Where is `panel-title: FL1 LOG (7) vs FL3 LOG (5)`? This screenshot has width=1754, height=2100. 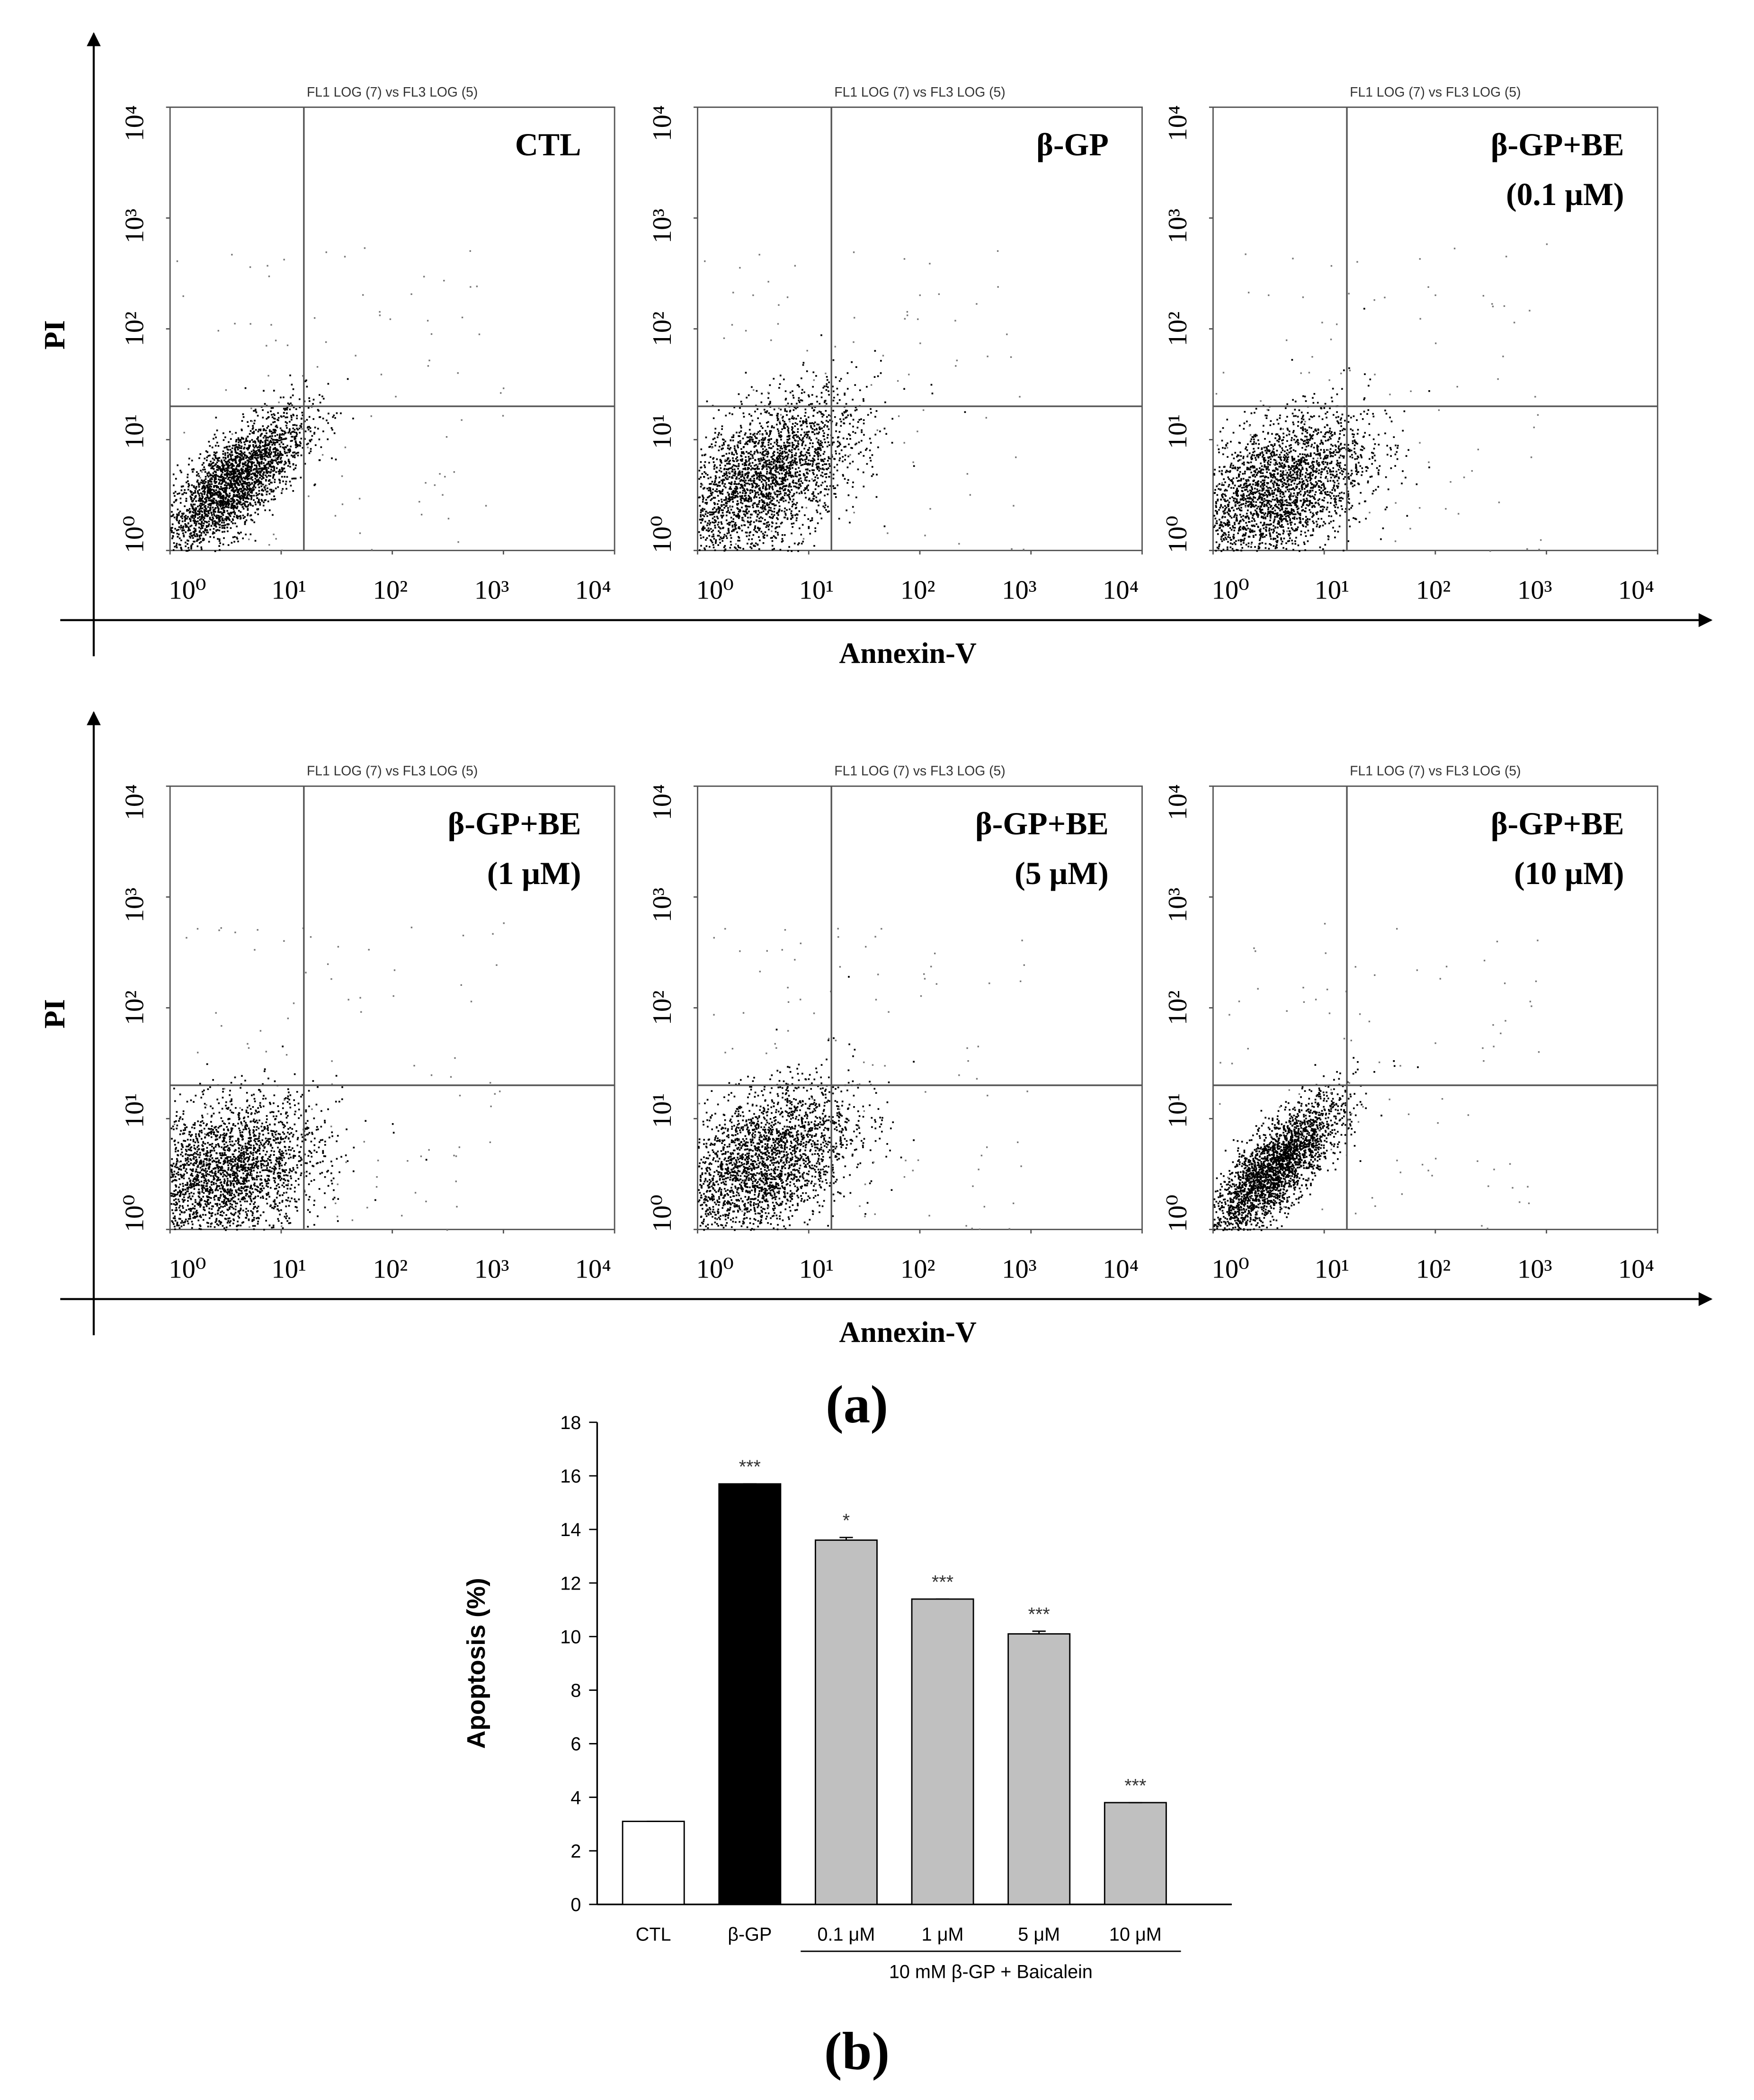 panel-title: FL1 LOG (7) vs FL3 LOG (5) is located at coordinates (919, 92).